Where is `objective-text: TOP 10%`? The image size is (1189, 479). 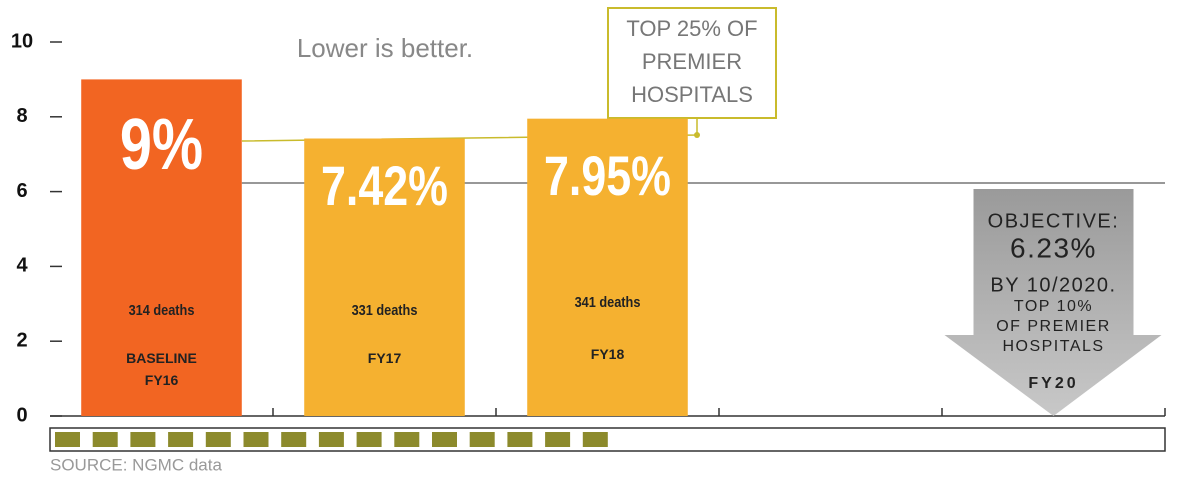
objective-text: TOP 10% is located at coordinates (1053, 306).